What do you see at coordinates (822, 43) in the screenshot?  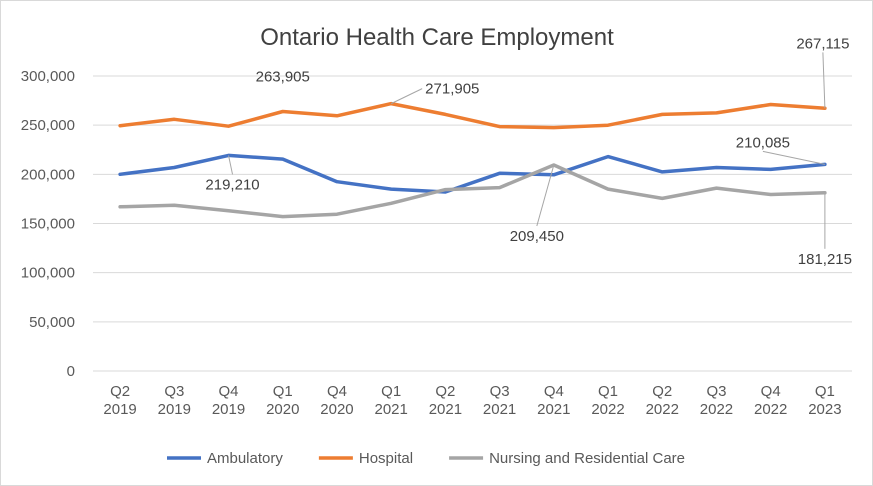 I see `data-label: 267,115` at bounding box center [822, 43].